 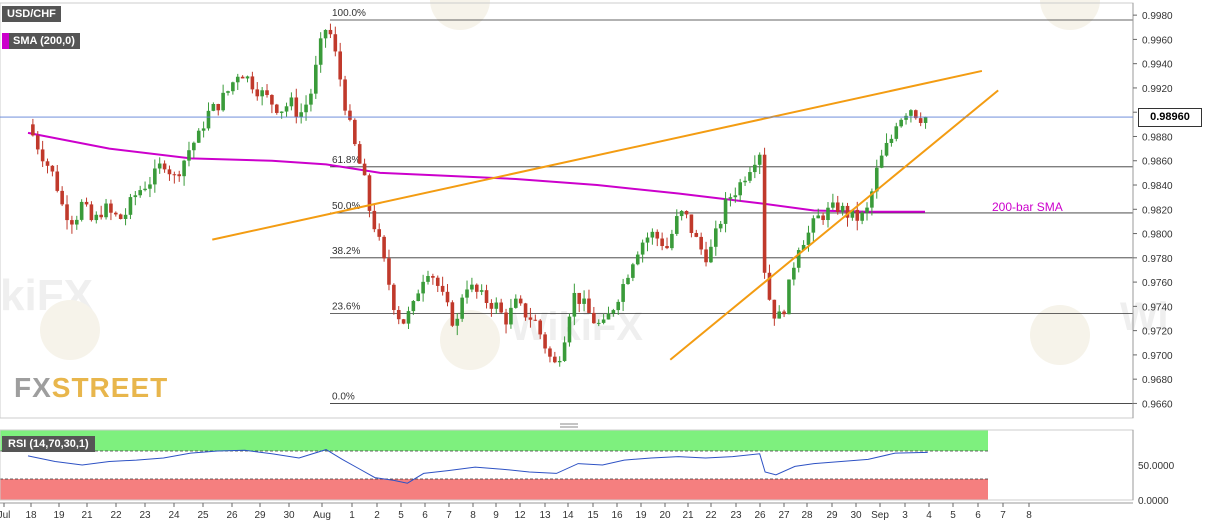 What do you see at coordinates (545, 515) in the screenshot?
I see `time-tick-label: 13` at bounding box center [545, 515].